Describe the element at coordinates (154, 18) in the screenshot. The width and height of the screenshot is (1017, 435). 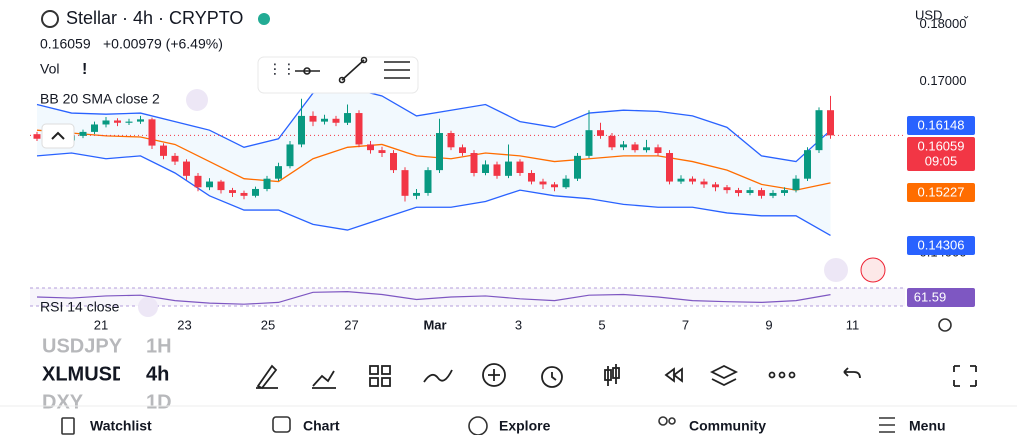
I see `symbol-title: Stellar · 4h · CRYPTO` at that location.